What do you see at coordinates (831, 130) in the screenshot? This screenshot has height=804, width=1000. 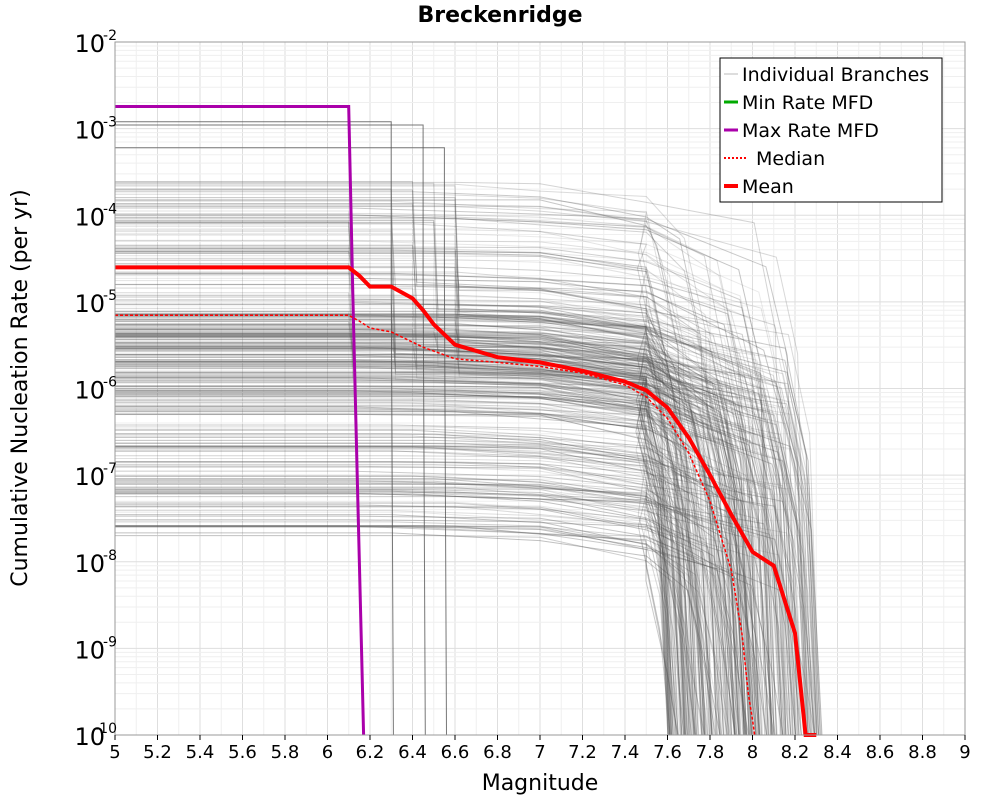 I see `legend-box` at bounding box center [831, 130].